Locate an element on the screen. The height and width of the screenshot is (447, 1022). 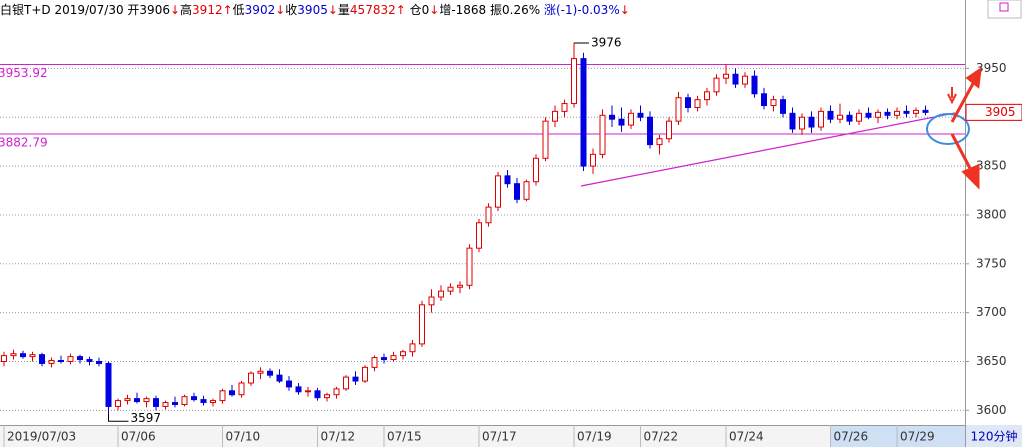
trend-line is located at coordinates (768, 149).